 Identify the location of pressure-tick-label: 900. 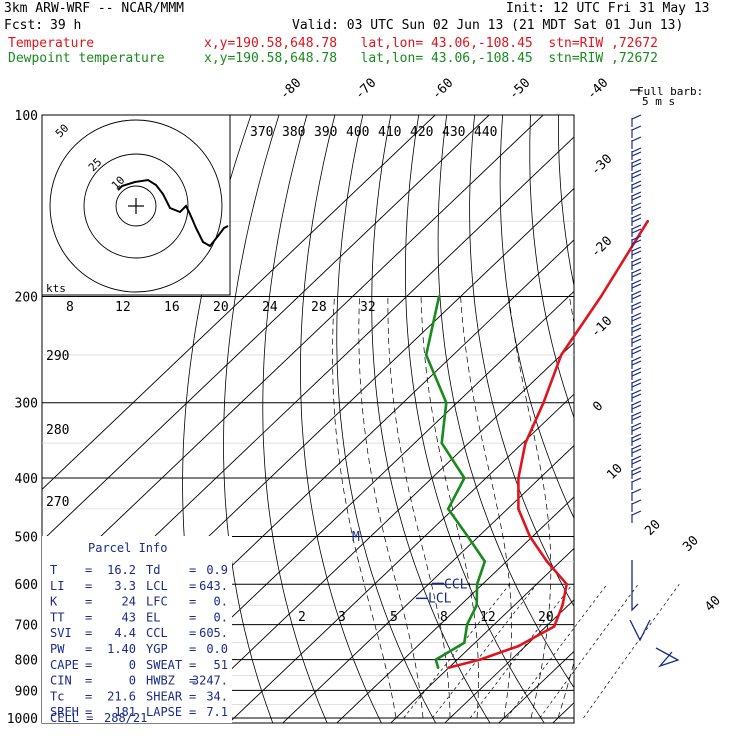
(26, 691).